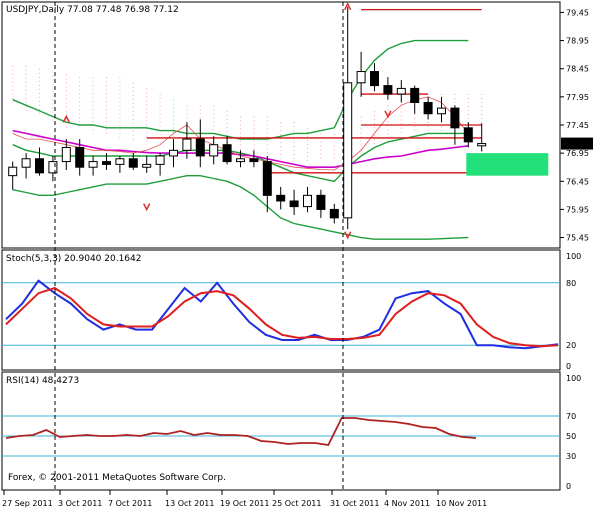  I want to click on rsi-level-label: 50, so click(571, 436).